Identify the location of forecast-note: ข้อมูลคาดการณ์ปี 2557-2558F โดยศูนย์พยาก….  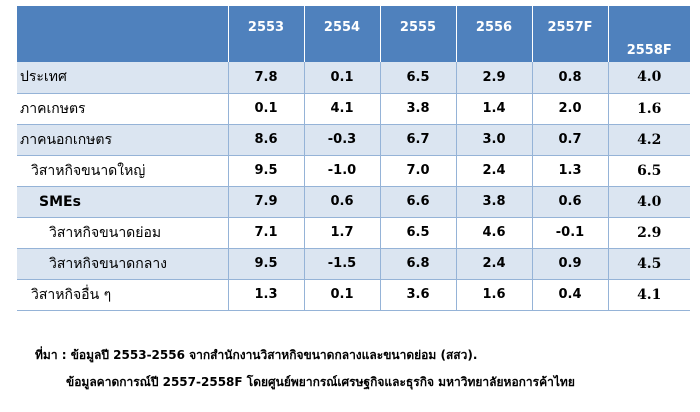
(320, 382).